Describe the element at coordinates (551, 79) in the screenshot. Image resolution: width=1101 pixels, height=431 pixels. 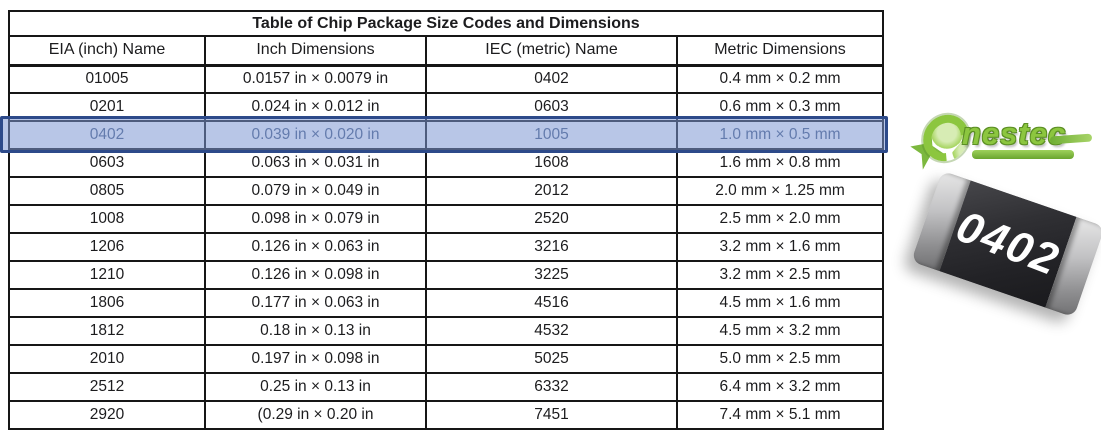
I see `cell-iec-name: 0402` at that location.